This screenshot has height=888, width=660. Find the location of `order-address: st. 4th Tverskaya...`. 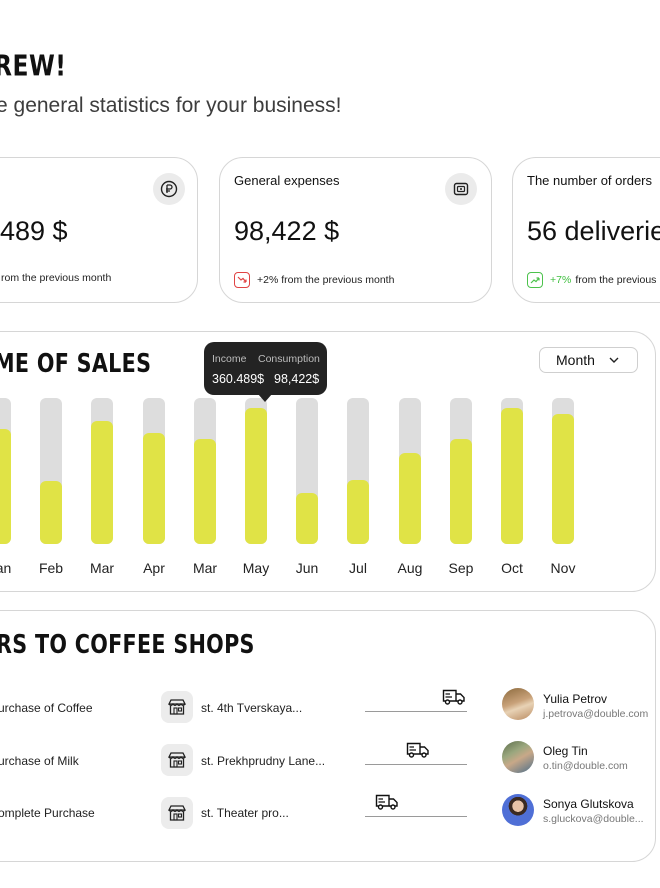

order-address: st. 4th Tverskaya... is located at coordinates (252, 708).